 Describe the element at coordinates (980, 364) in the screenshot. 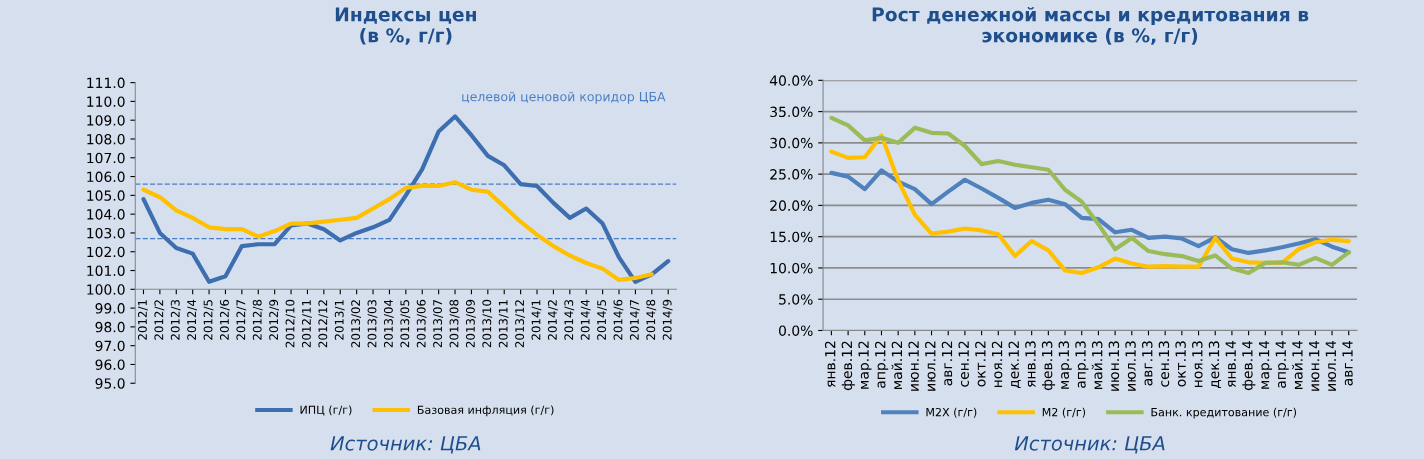

I see `x-tick-label: окт.12` at that location.